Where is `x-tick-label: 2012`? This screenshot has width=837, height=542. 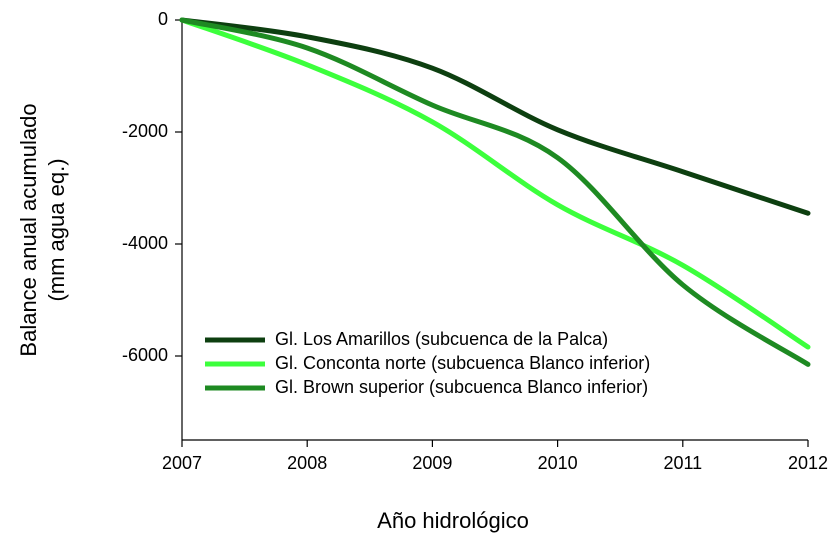 x-tick-label: 2012 is located at coordinates (808, 463).